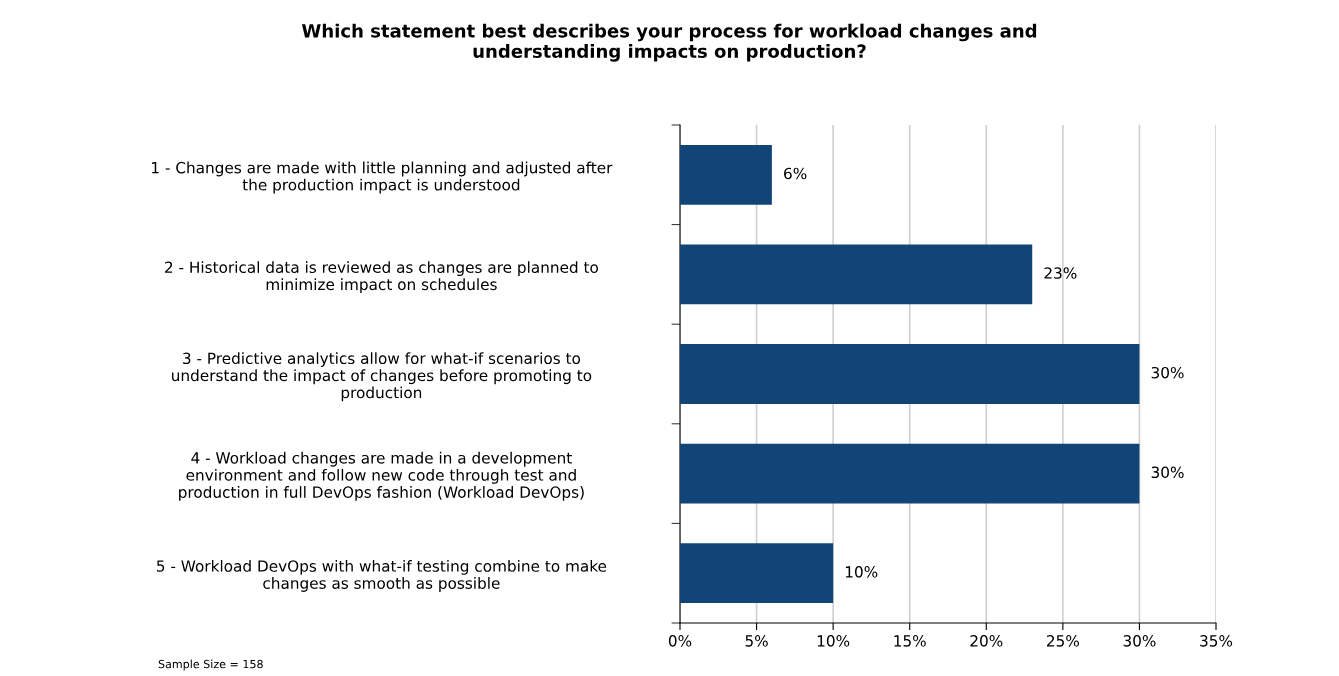  Describe the element at coordinates (382, 576) in the screenshot. I see `y-tick-label: 5 - Workload DevOps with what-if testing combine to make changes as smooth as possible` at that location.